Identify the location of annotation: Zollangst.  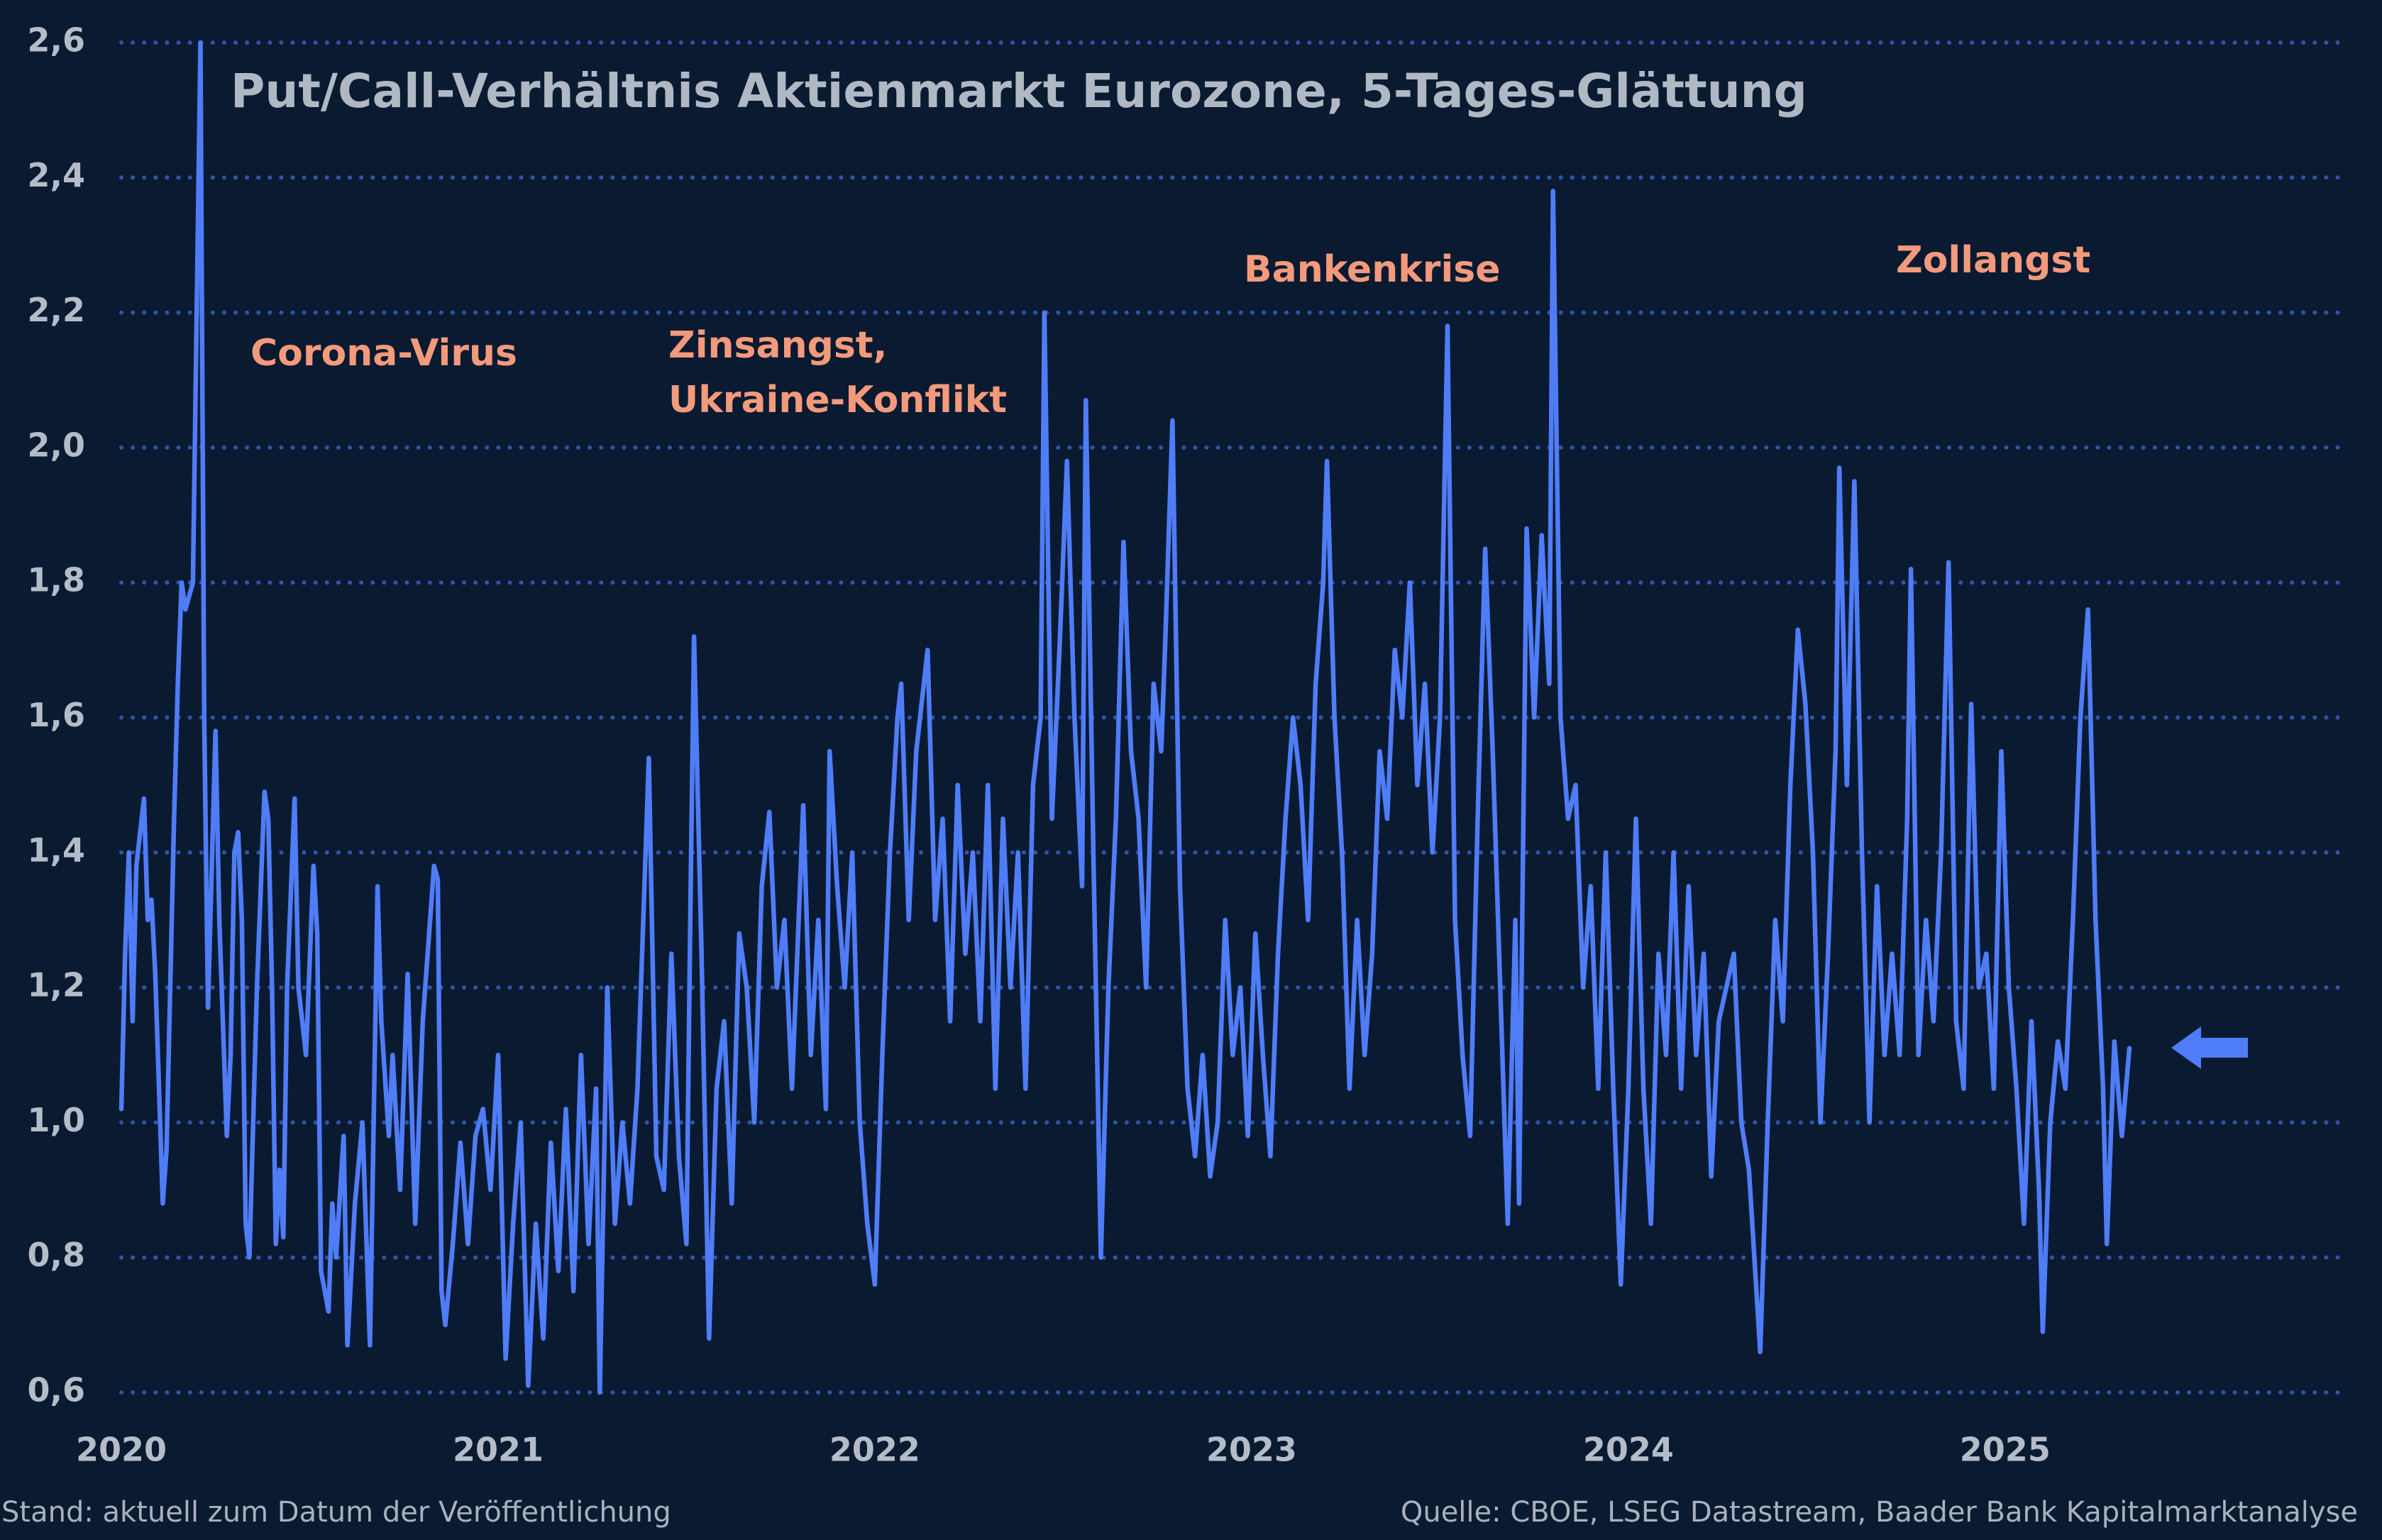
(1993, 260).